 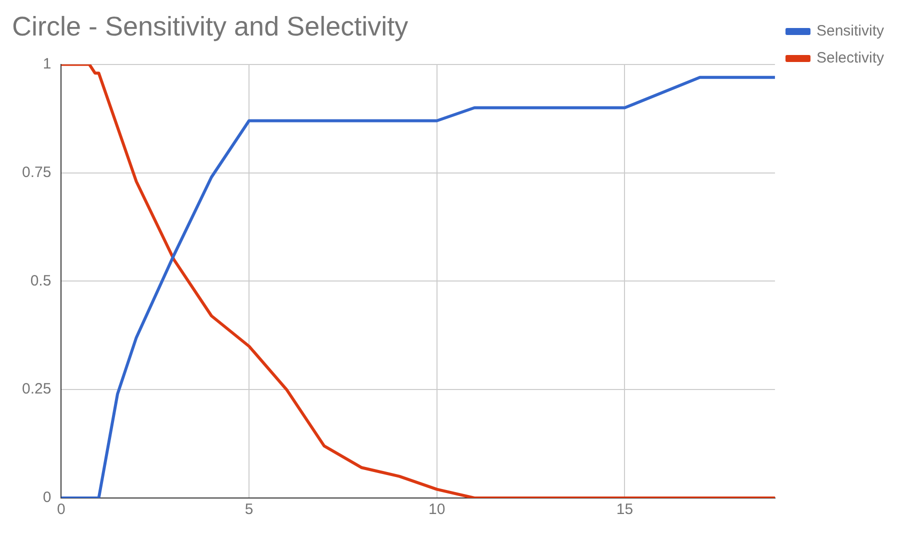 What do you see at coordinates (61, 509) in the screenshot?
I see `x-tick-label: 0` at bounding box center [61, 509].